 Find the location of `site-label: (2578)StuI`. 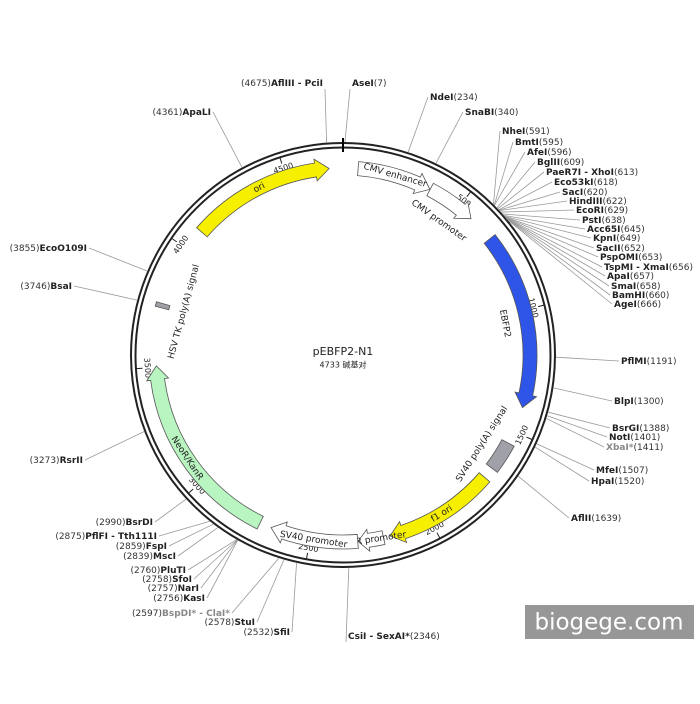

site-label: (2578)StuI is located at coordinates (230, 623).